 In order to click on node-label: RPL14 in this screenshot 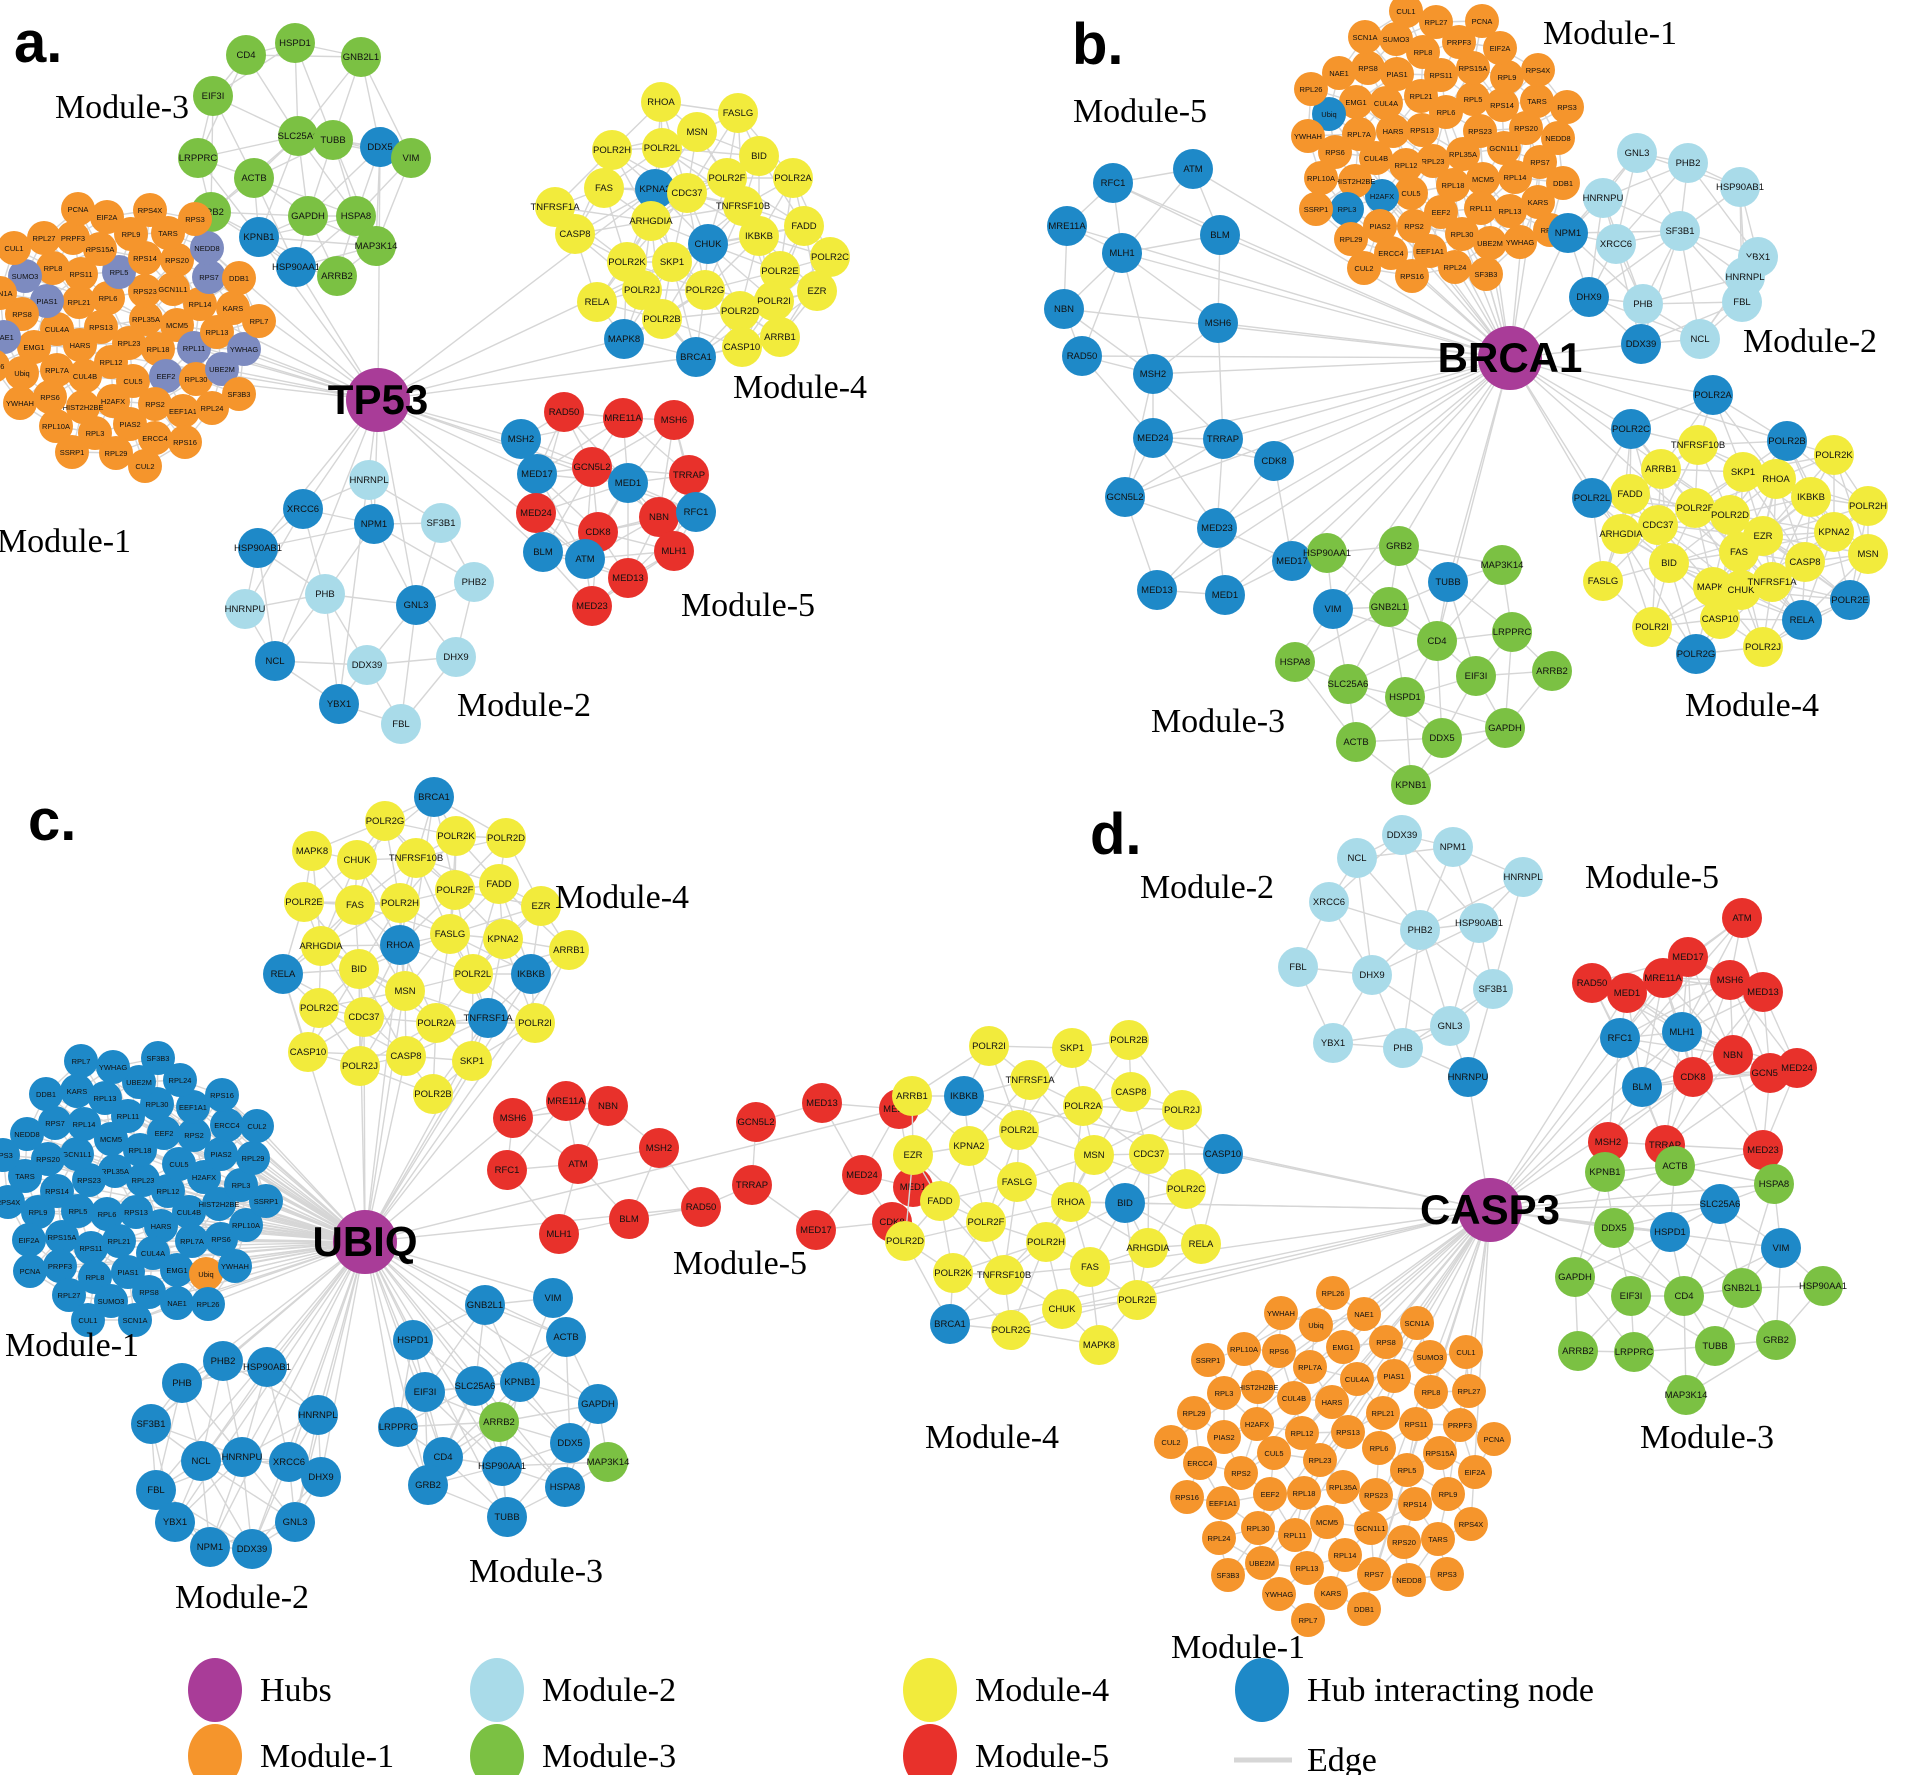, I will do `click(84, 1124)`.